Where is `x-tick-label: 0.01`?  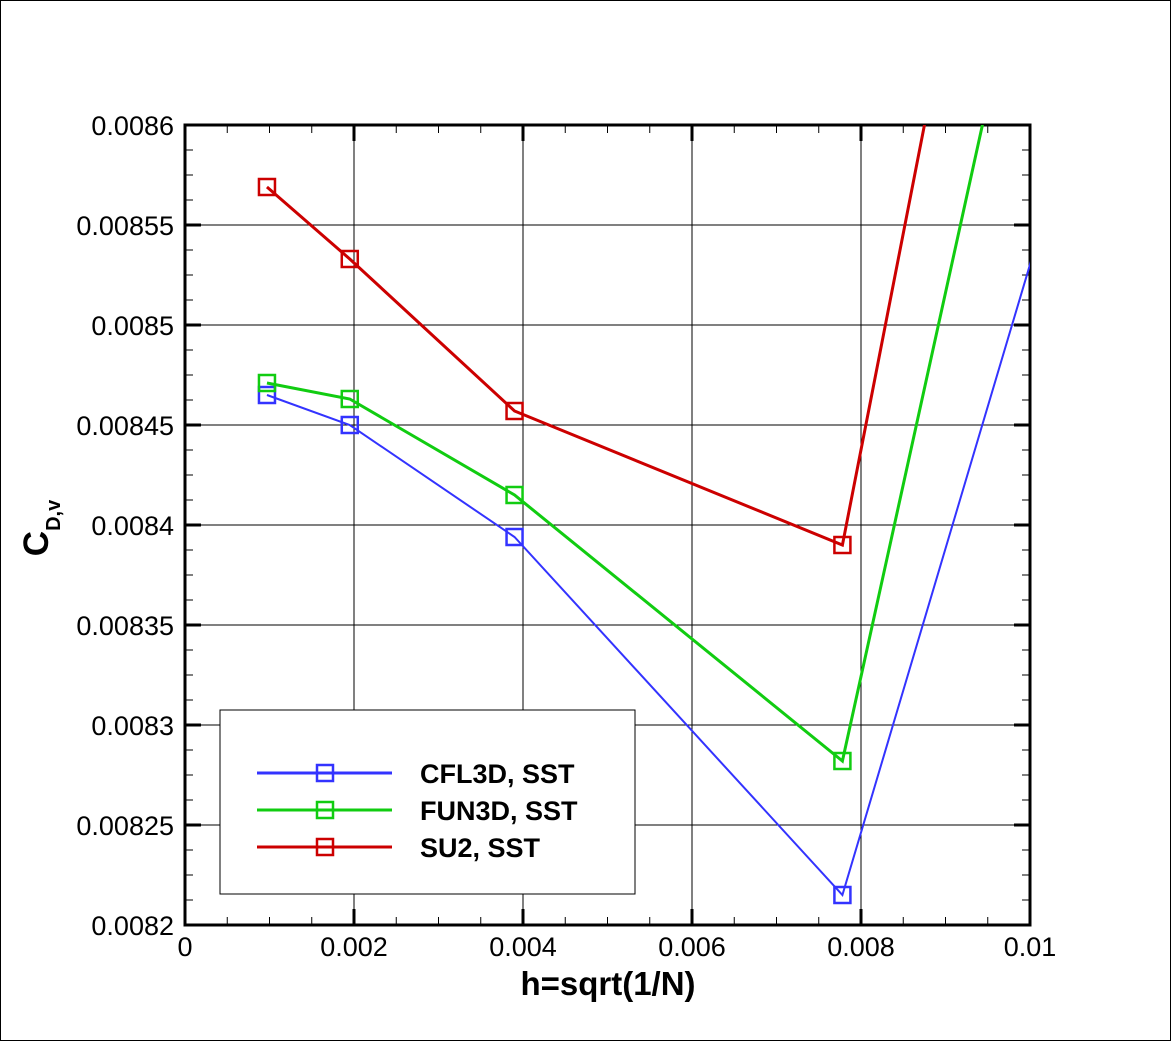
x-tick-label: 0.01 is located at coordinates (1030, 947).